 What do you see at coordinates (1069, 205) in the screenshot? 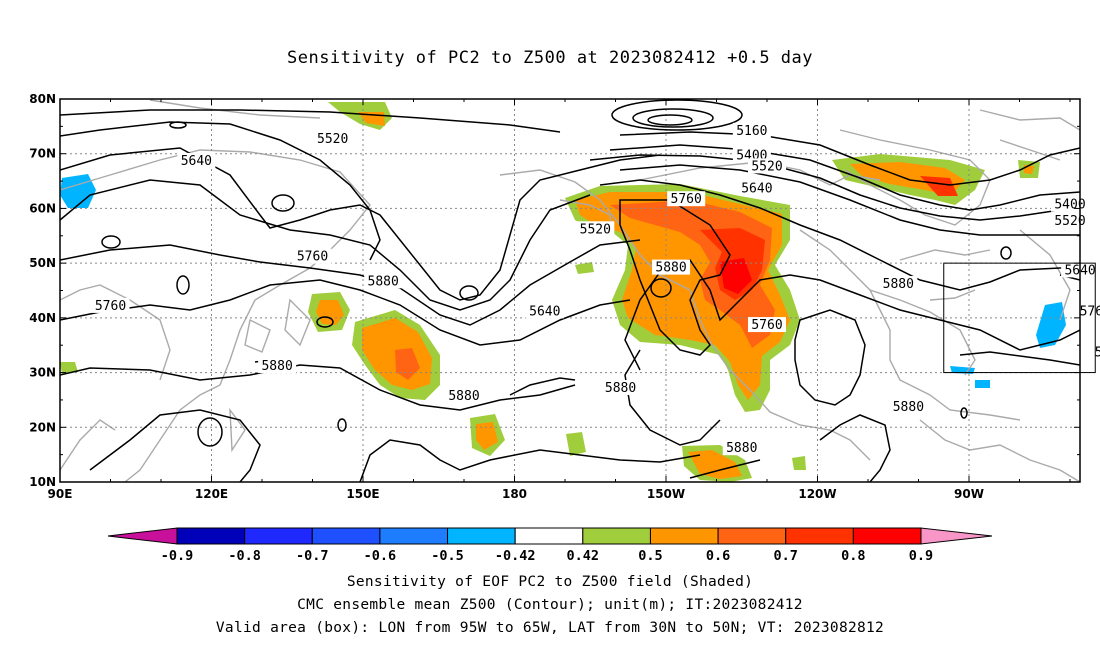
I see `contour-label: 5400` at bounding box center [1069, 205].